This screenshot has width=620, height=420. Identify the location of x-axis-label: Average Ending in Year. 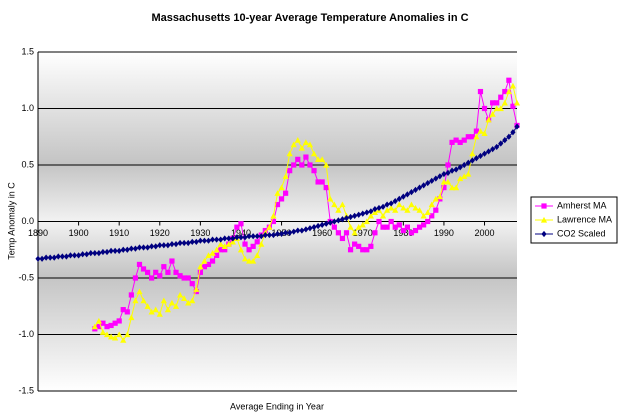
(277, 406).